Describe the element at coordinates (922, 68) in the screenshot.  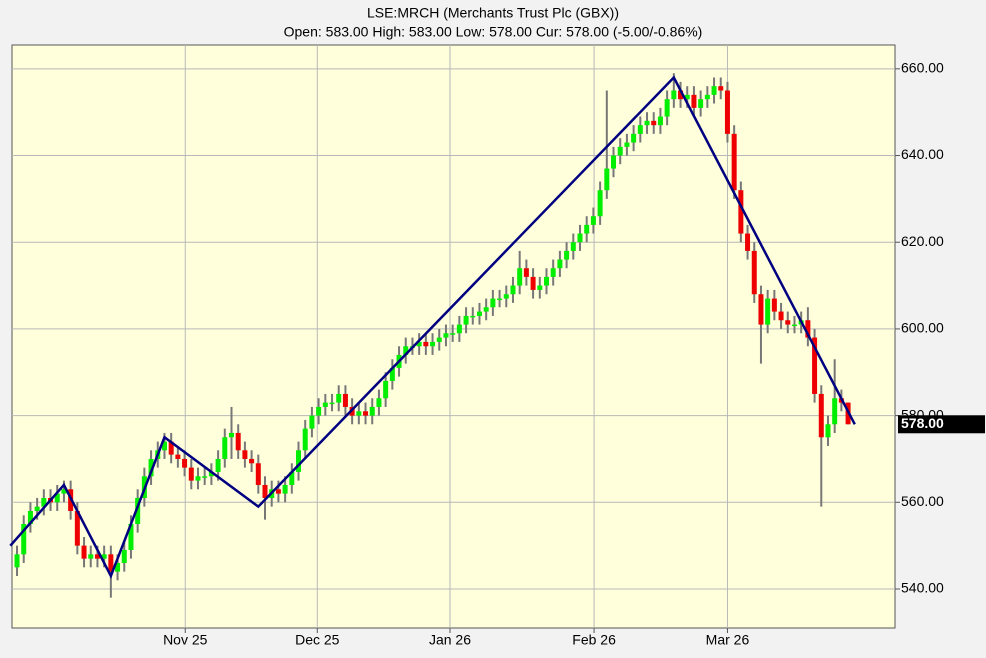
I see `y-tick-label: 660.00` at that location.